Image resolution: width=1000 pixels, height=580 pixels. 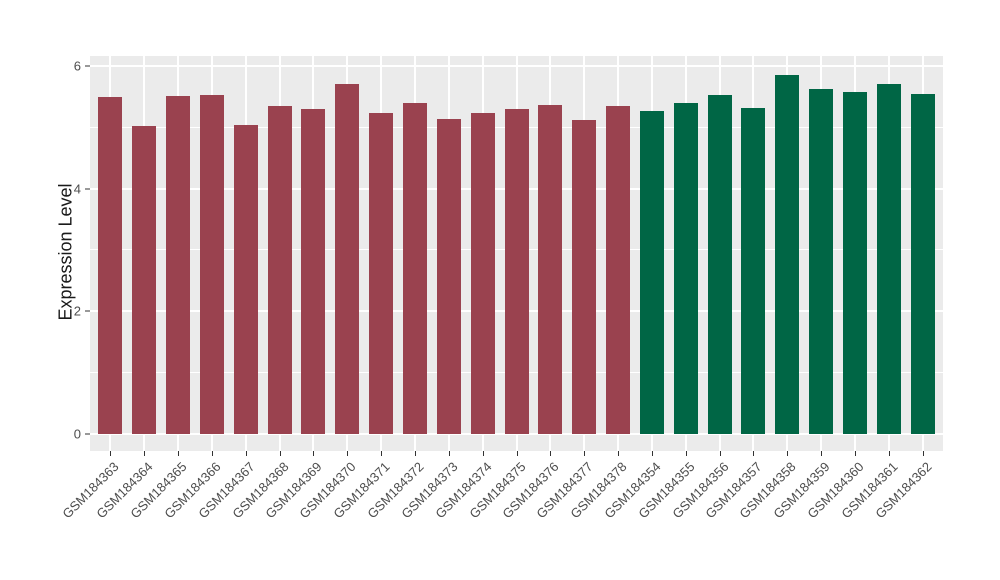 I want to click on bar-GSM184371, so click(x=381, y=273).